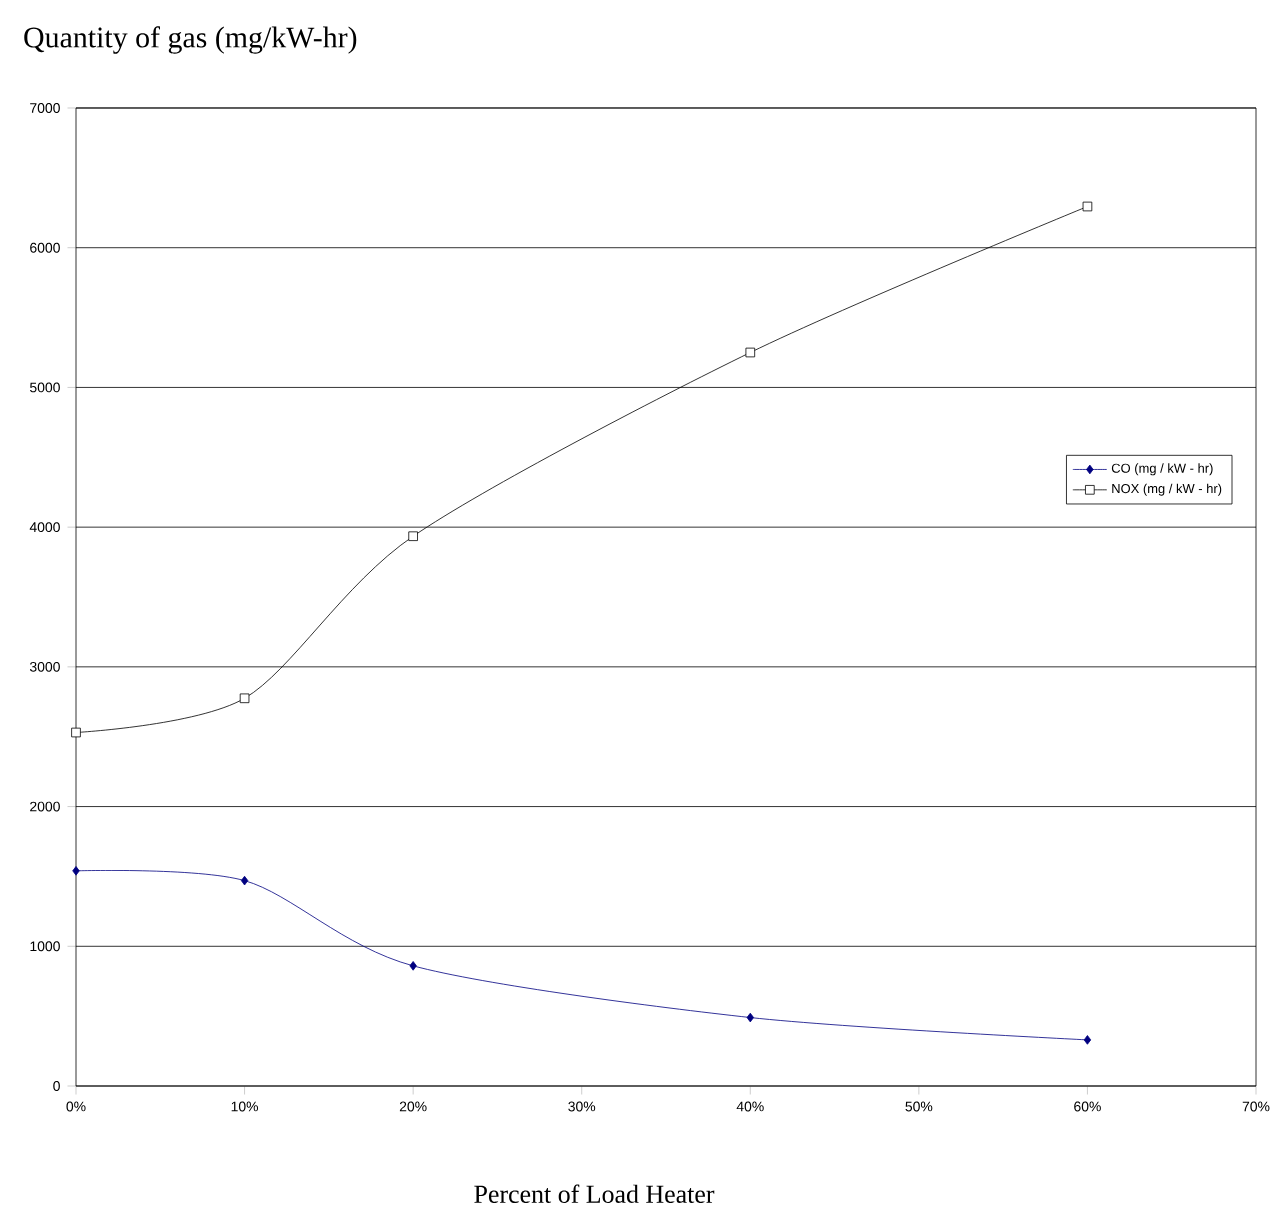 This screenshot has width=1270, height=1218. Describe the element at coordinates (594, 1193) in the screenshot. I see `x-axis-title: Percent of Load Heater` at that location.